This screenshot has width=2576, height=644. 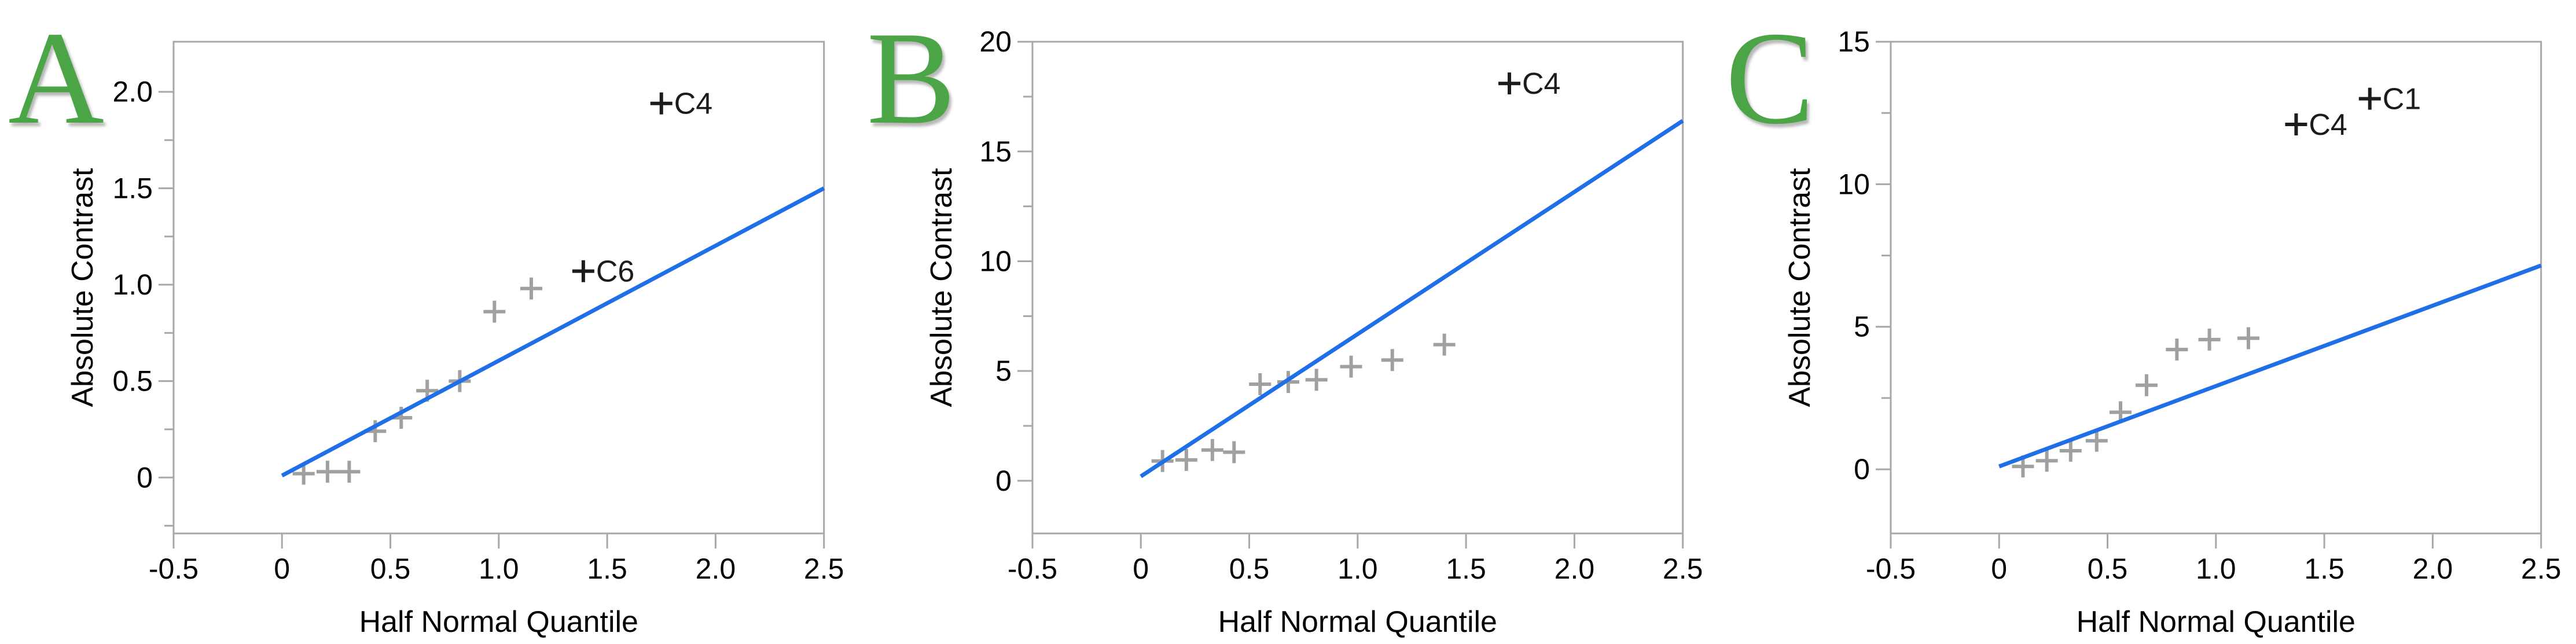 I want to click on data-point-label: C6, so click(x=615, y=272).